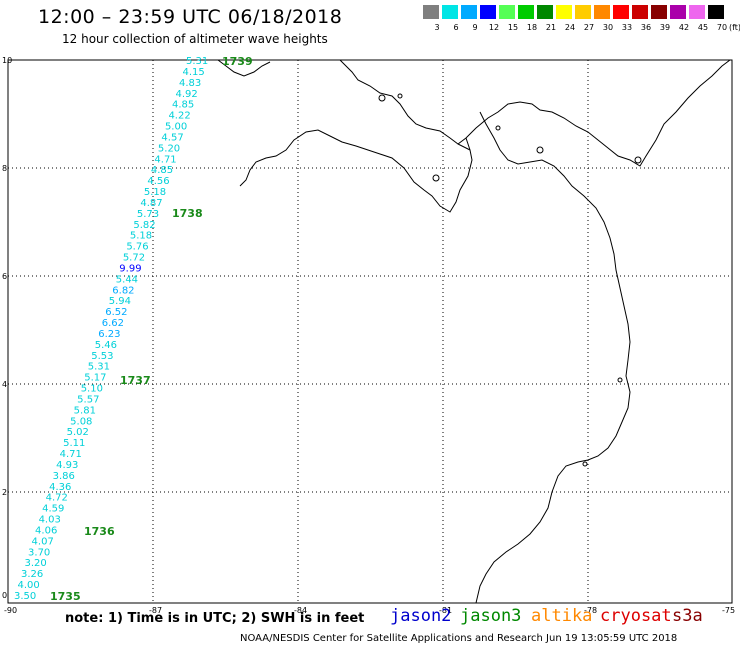 This screenshot has height=650, width=740. I want to click on satellite-label: jason3, so click(491, 616).